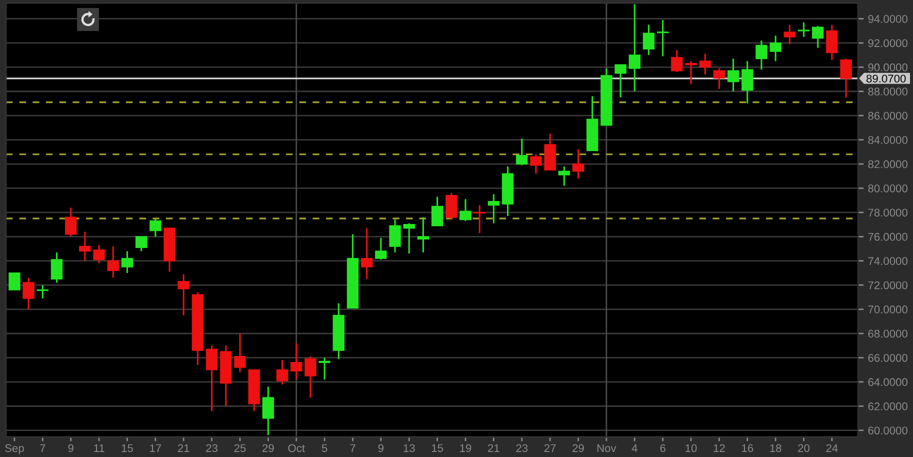 This screenshot has width=913, height=457. Describe the element at coordinates (888, 92) in the screenshot. I see `y-tick-label: 88.0000` at that location.